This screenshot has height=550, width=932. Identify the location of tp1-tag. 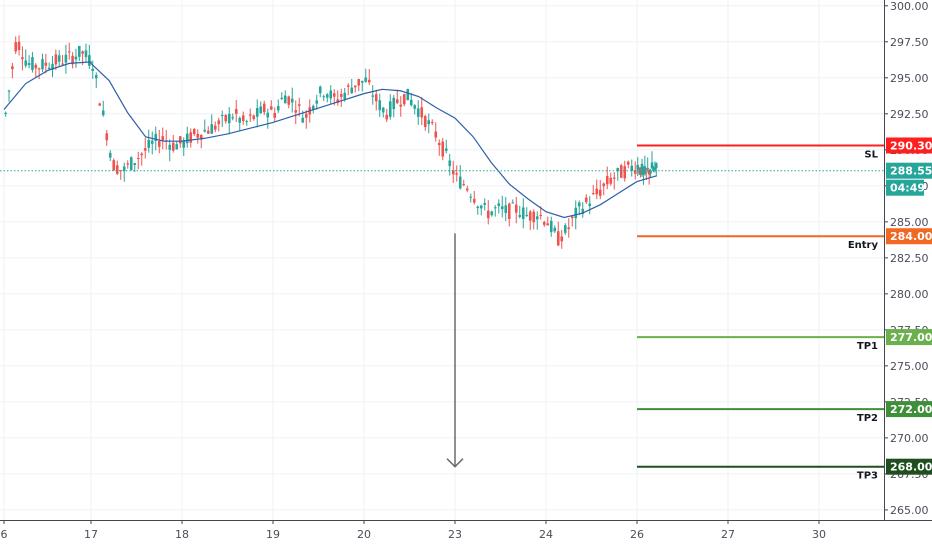
(909, 337).